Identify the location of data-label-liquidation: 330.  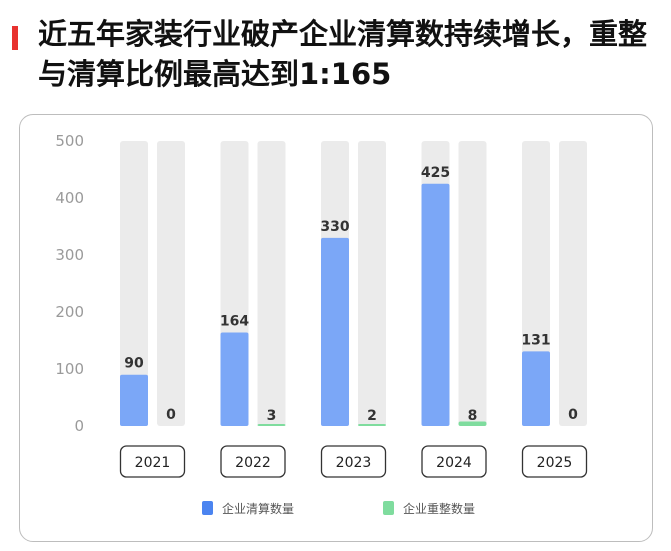
(334, 227).